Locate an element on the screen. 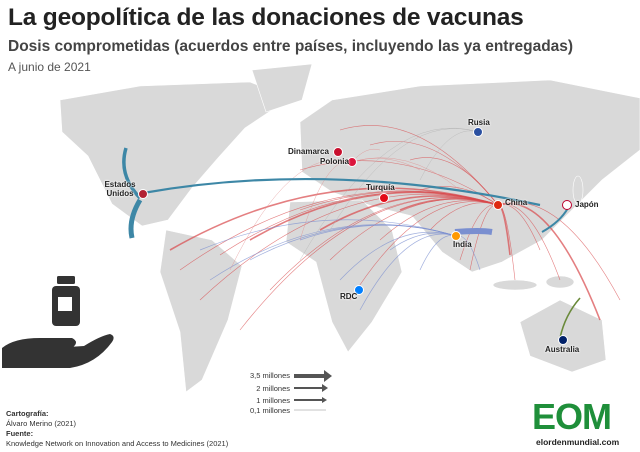 This screenshot has height=452, width=640. country-label: RDC is located at coordinates (349, 296).